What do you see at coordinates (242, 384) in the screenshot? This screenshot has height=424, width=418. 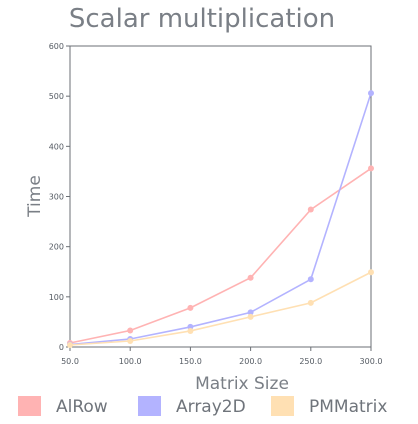 I see `x-axis-label: Matrix Size` at bounding box center [242, 384].